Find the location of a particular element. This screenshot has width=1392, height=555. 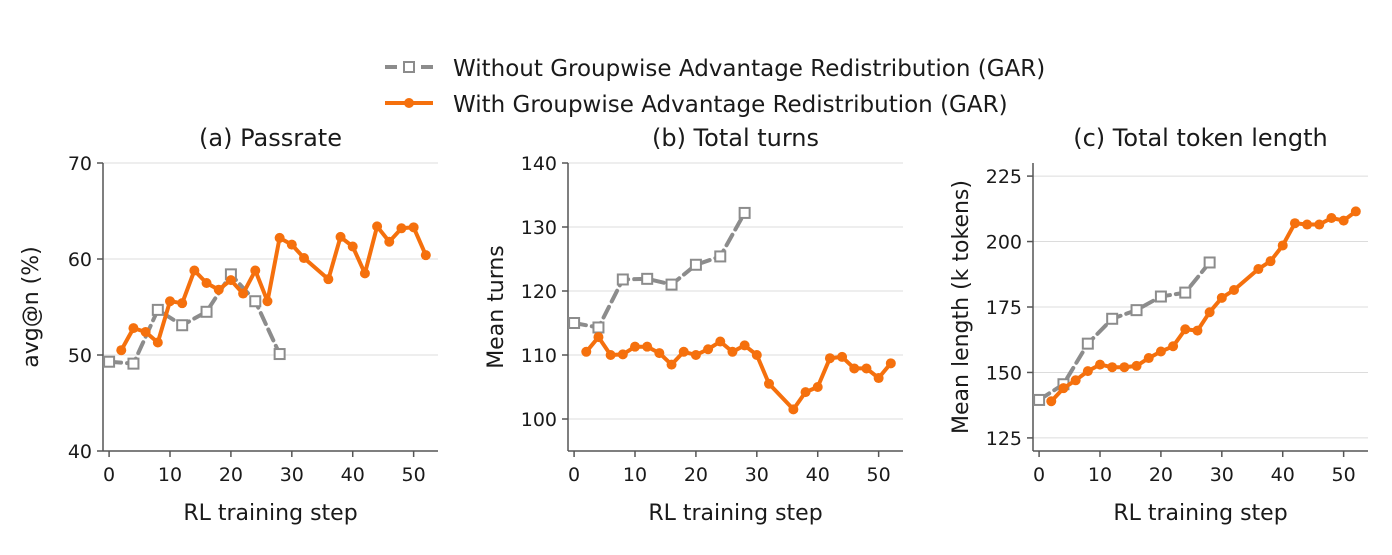

passrate-y-label: avg@n (%) is located at coordinates (31, 306).